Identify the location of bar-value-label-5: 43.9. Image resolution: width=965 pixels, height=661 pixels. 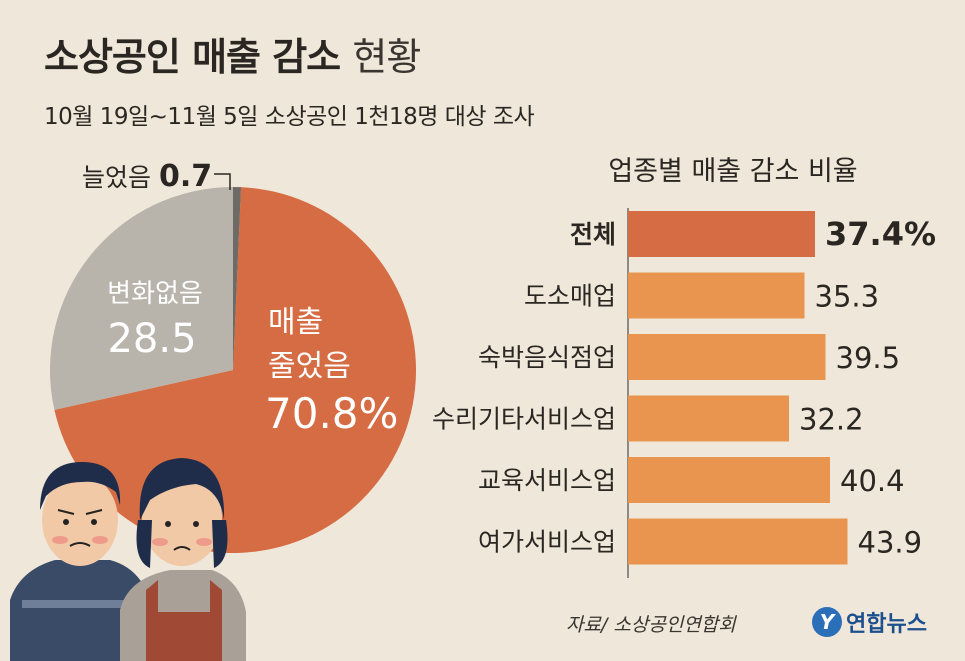
(890, 543).